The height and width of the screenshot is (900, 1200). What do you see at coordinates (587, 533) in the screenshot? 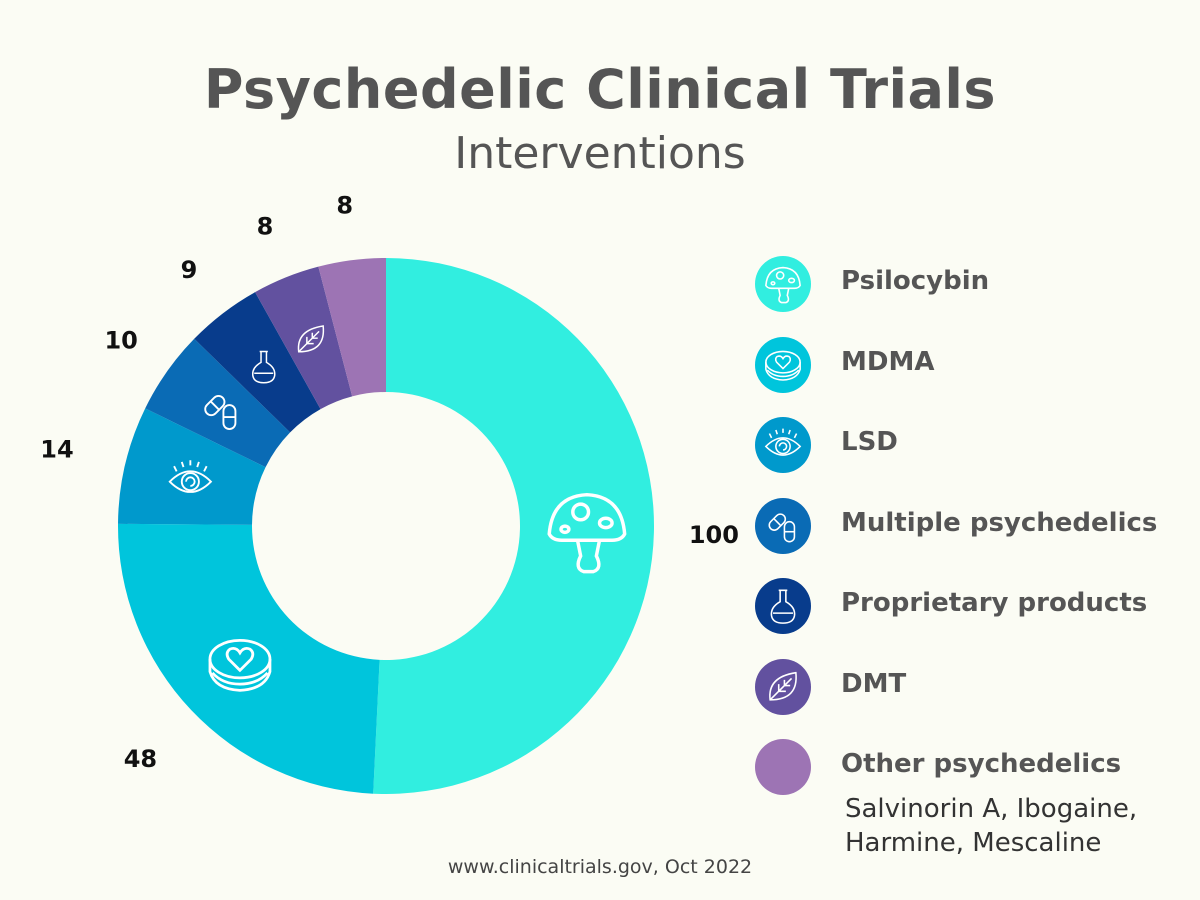
I see `mushroom-icon` at bounding box center [587, 533].